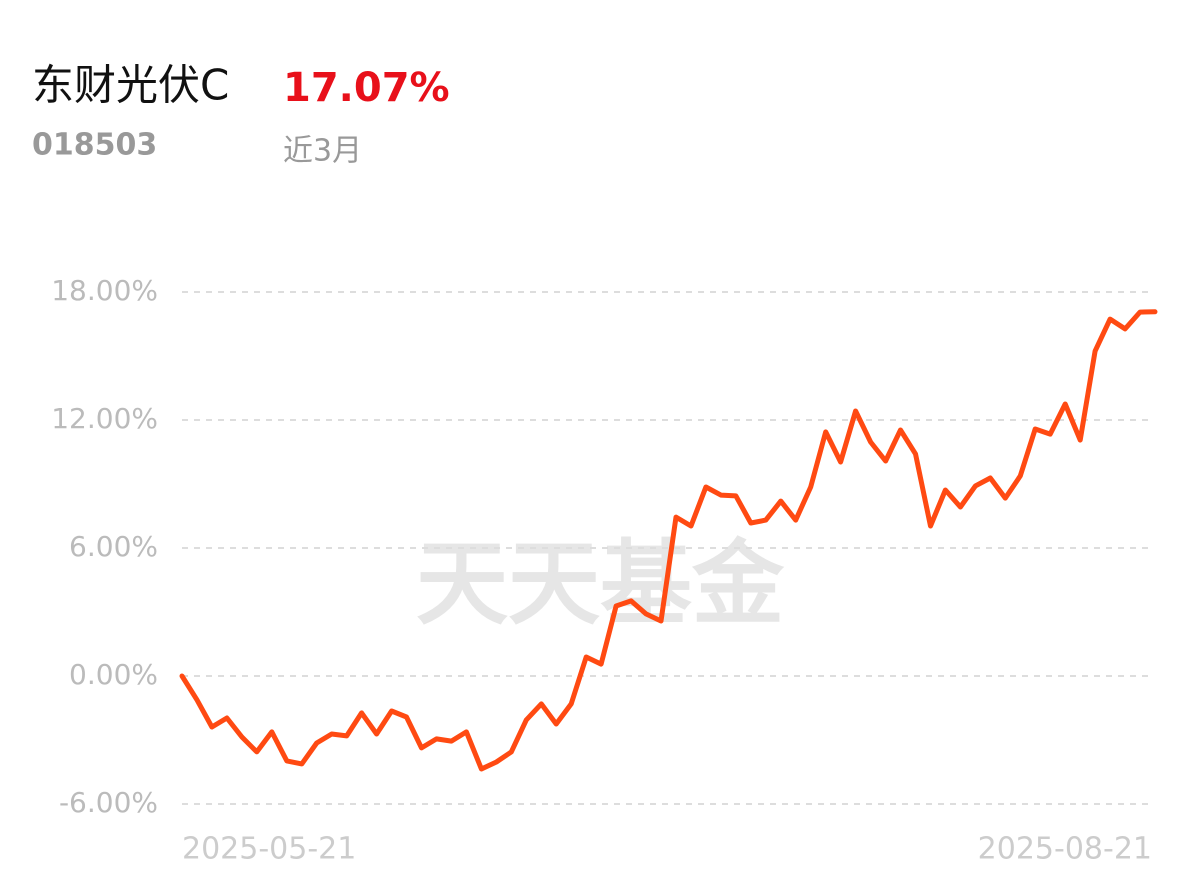  I want to click on headline-value: 17.07%, so click(366, 88).